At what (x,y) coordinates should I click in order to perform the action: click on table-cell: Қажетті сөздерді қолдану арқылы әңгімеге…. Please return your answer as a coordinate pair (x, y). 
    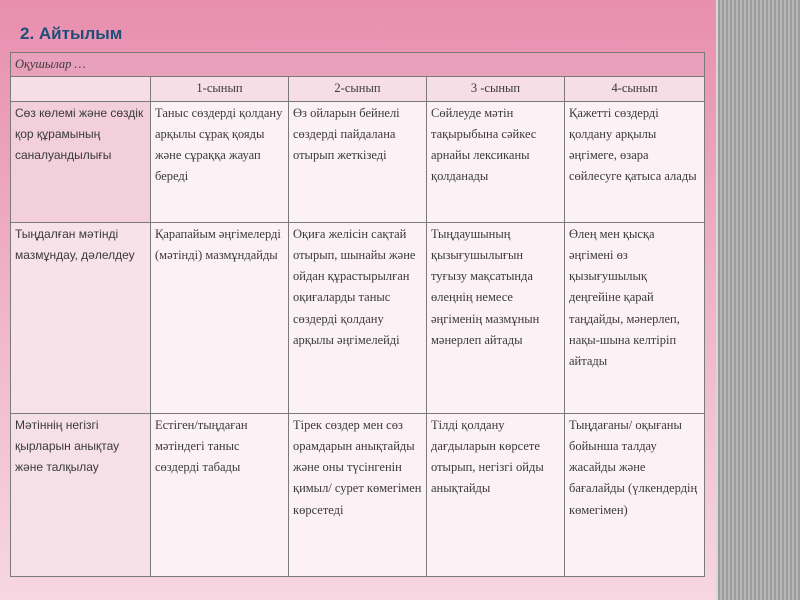
    Looking at the image, I should click on (634, 161).